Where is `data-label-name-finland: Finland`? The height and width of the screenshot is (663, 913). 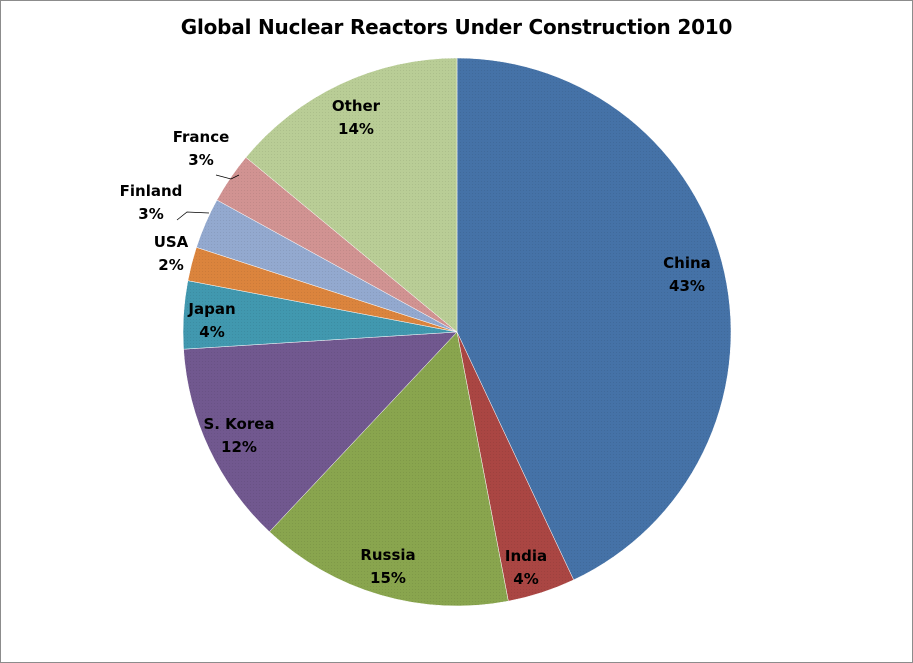 data-label-name-finland: Finland is located at coordinates (151, 191).